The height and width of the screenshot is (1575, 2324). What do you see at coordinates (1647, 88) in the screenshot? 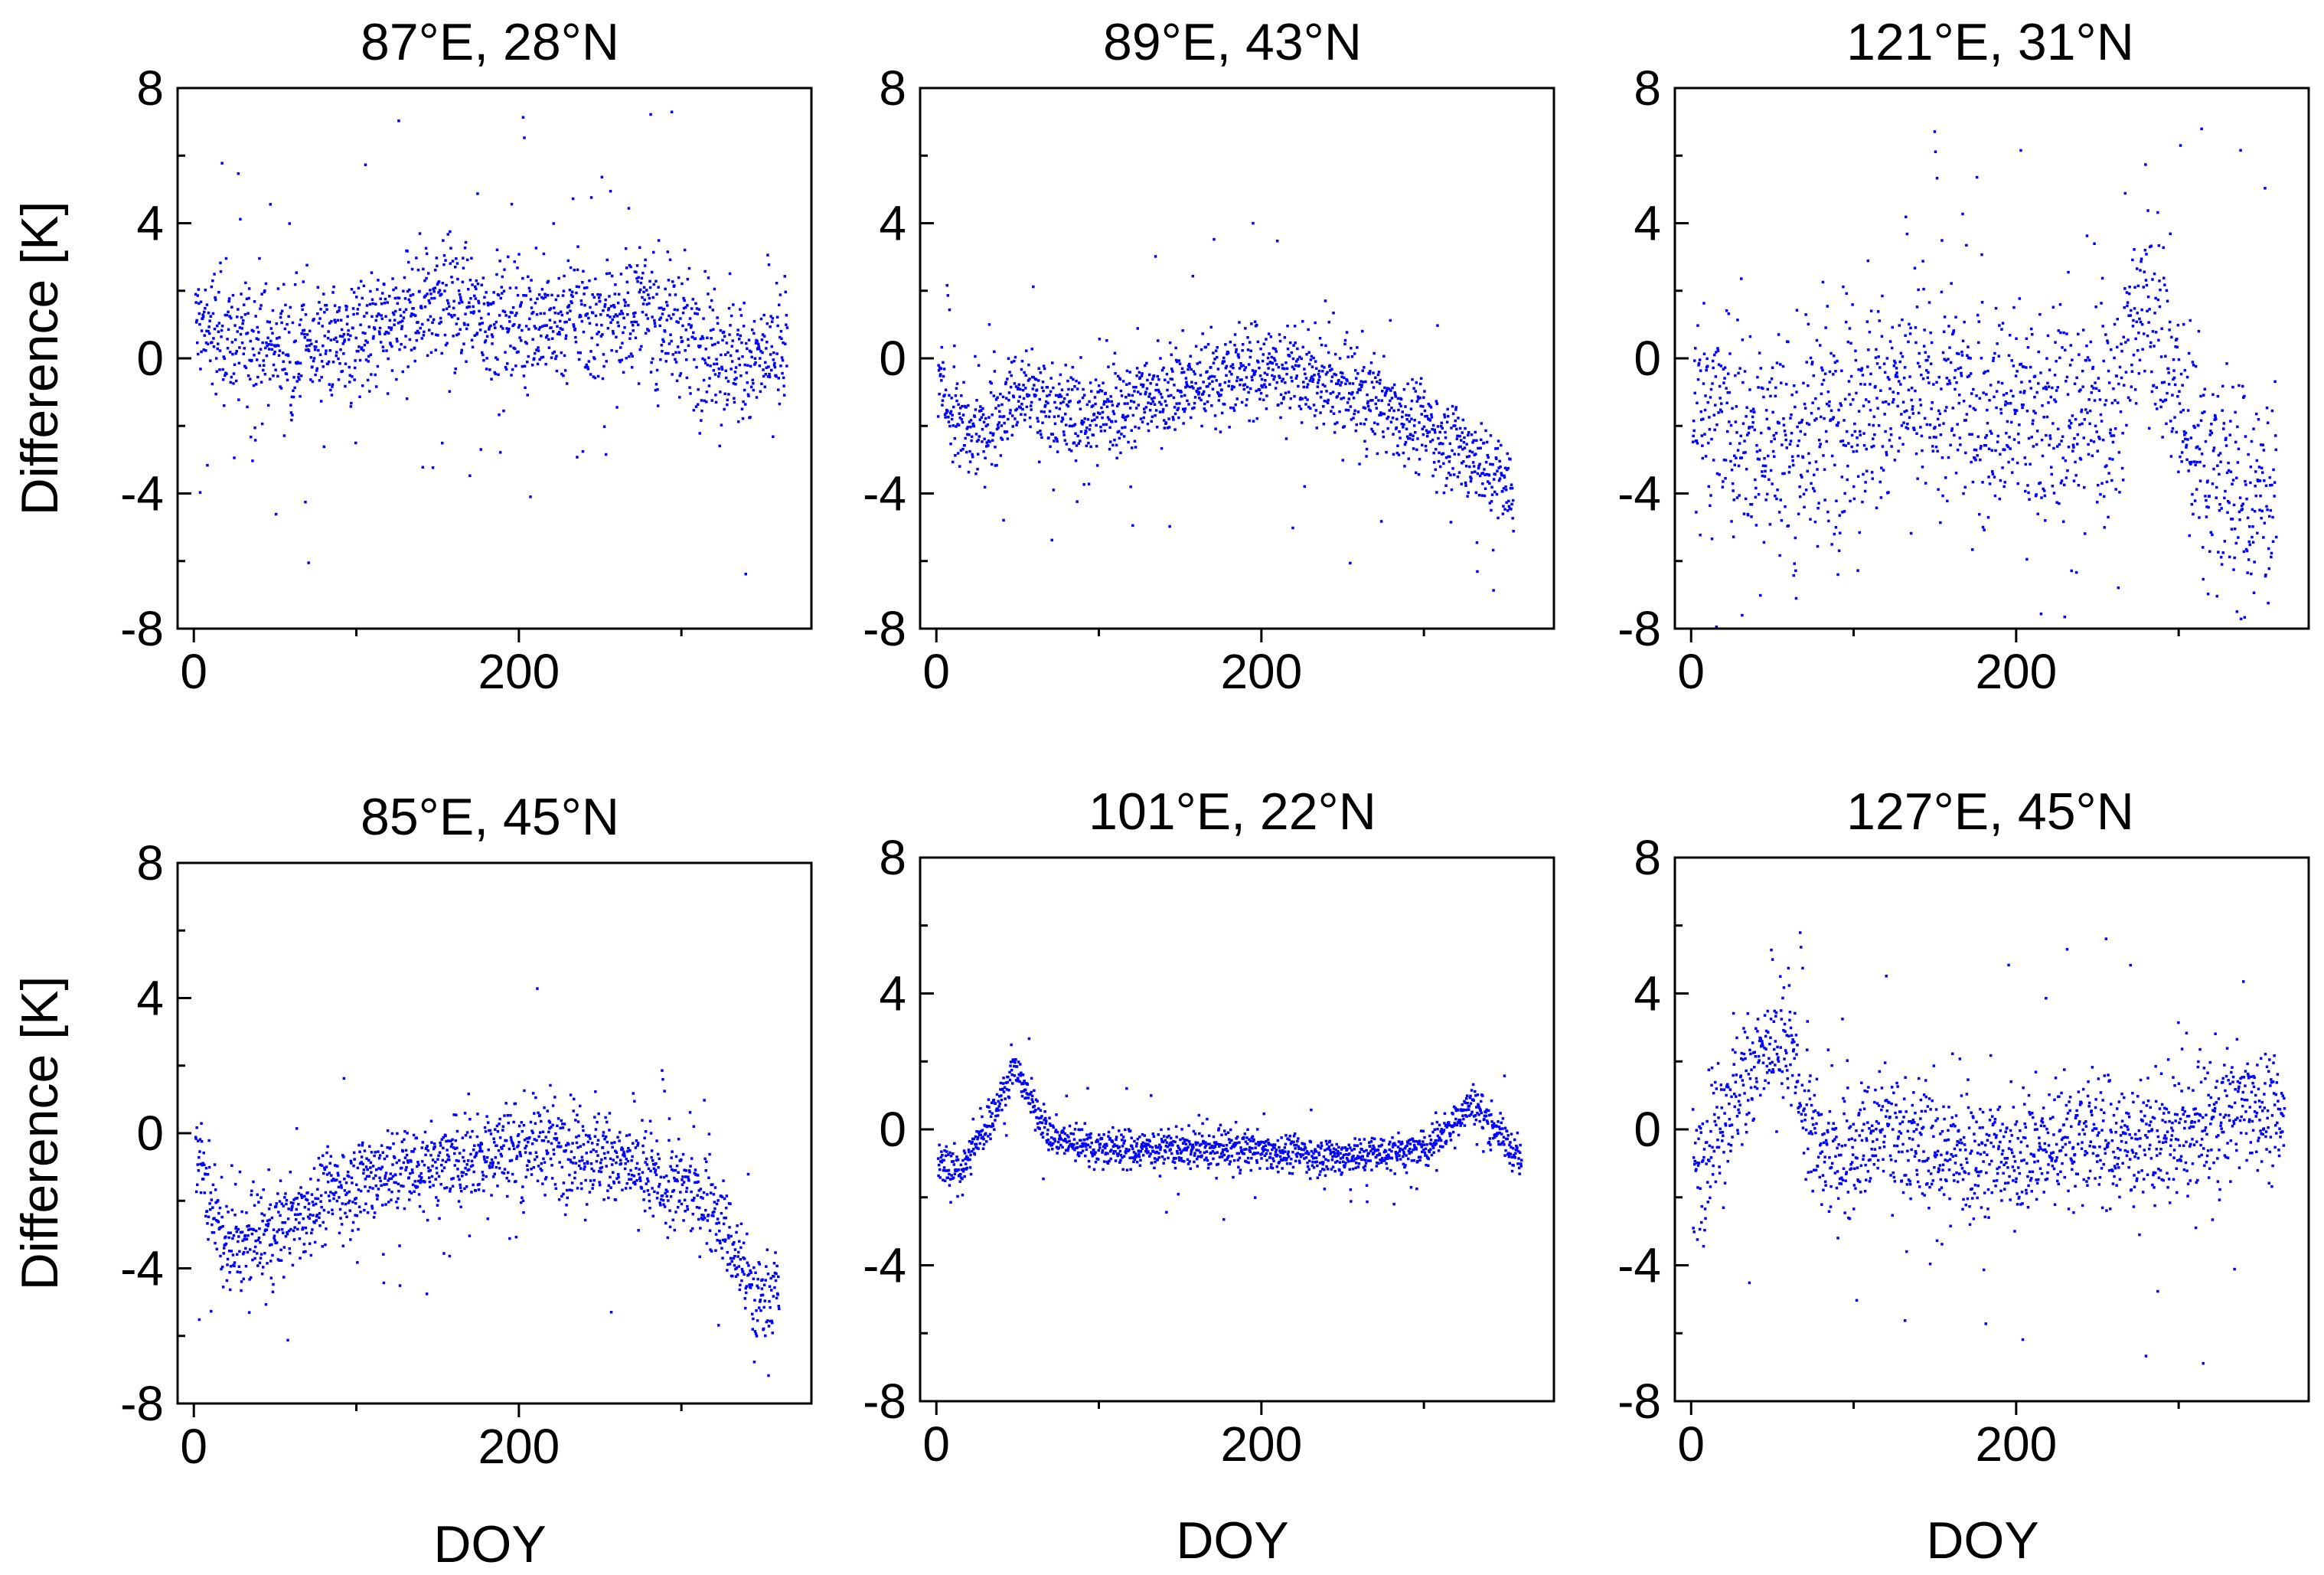
I see `y-tick-label: 8` at bounding box center [1647, 88].